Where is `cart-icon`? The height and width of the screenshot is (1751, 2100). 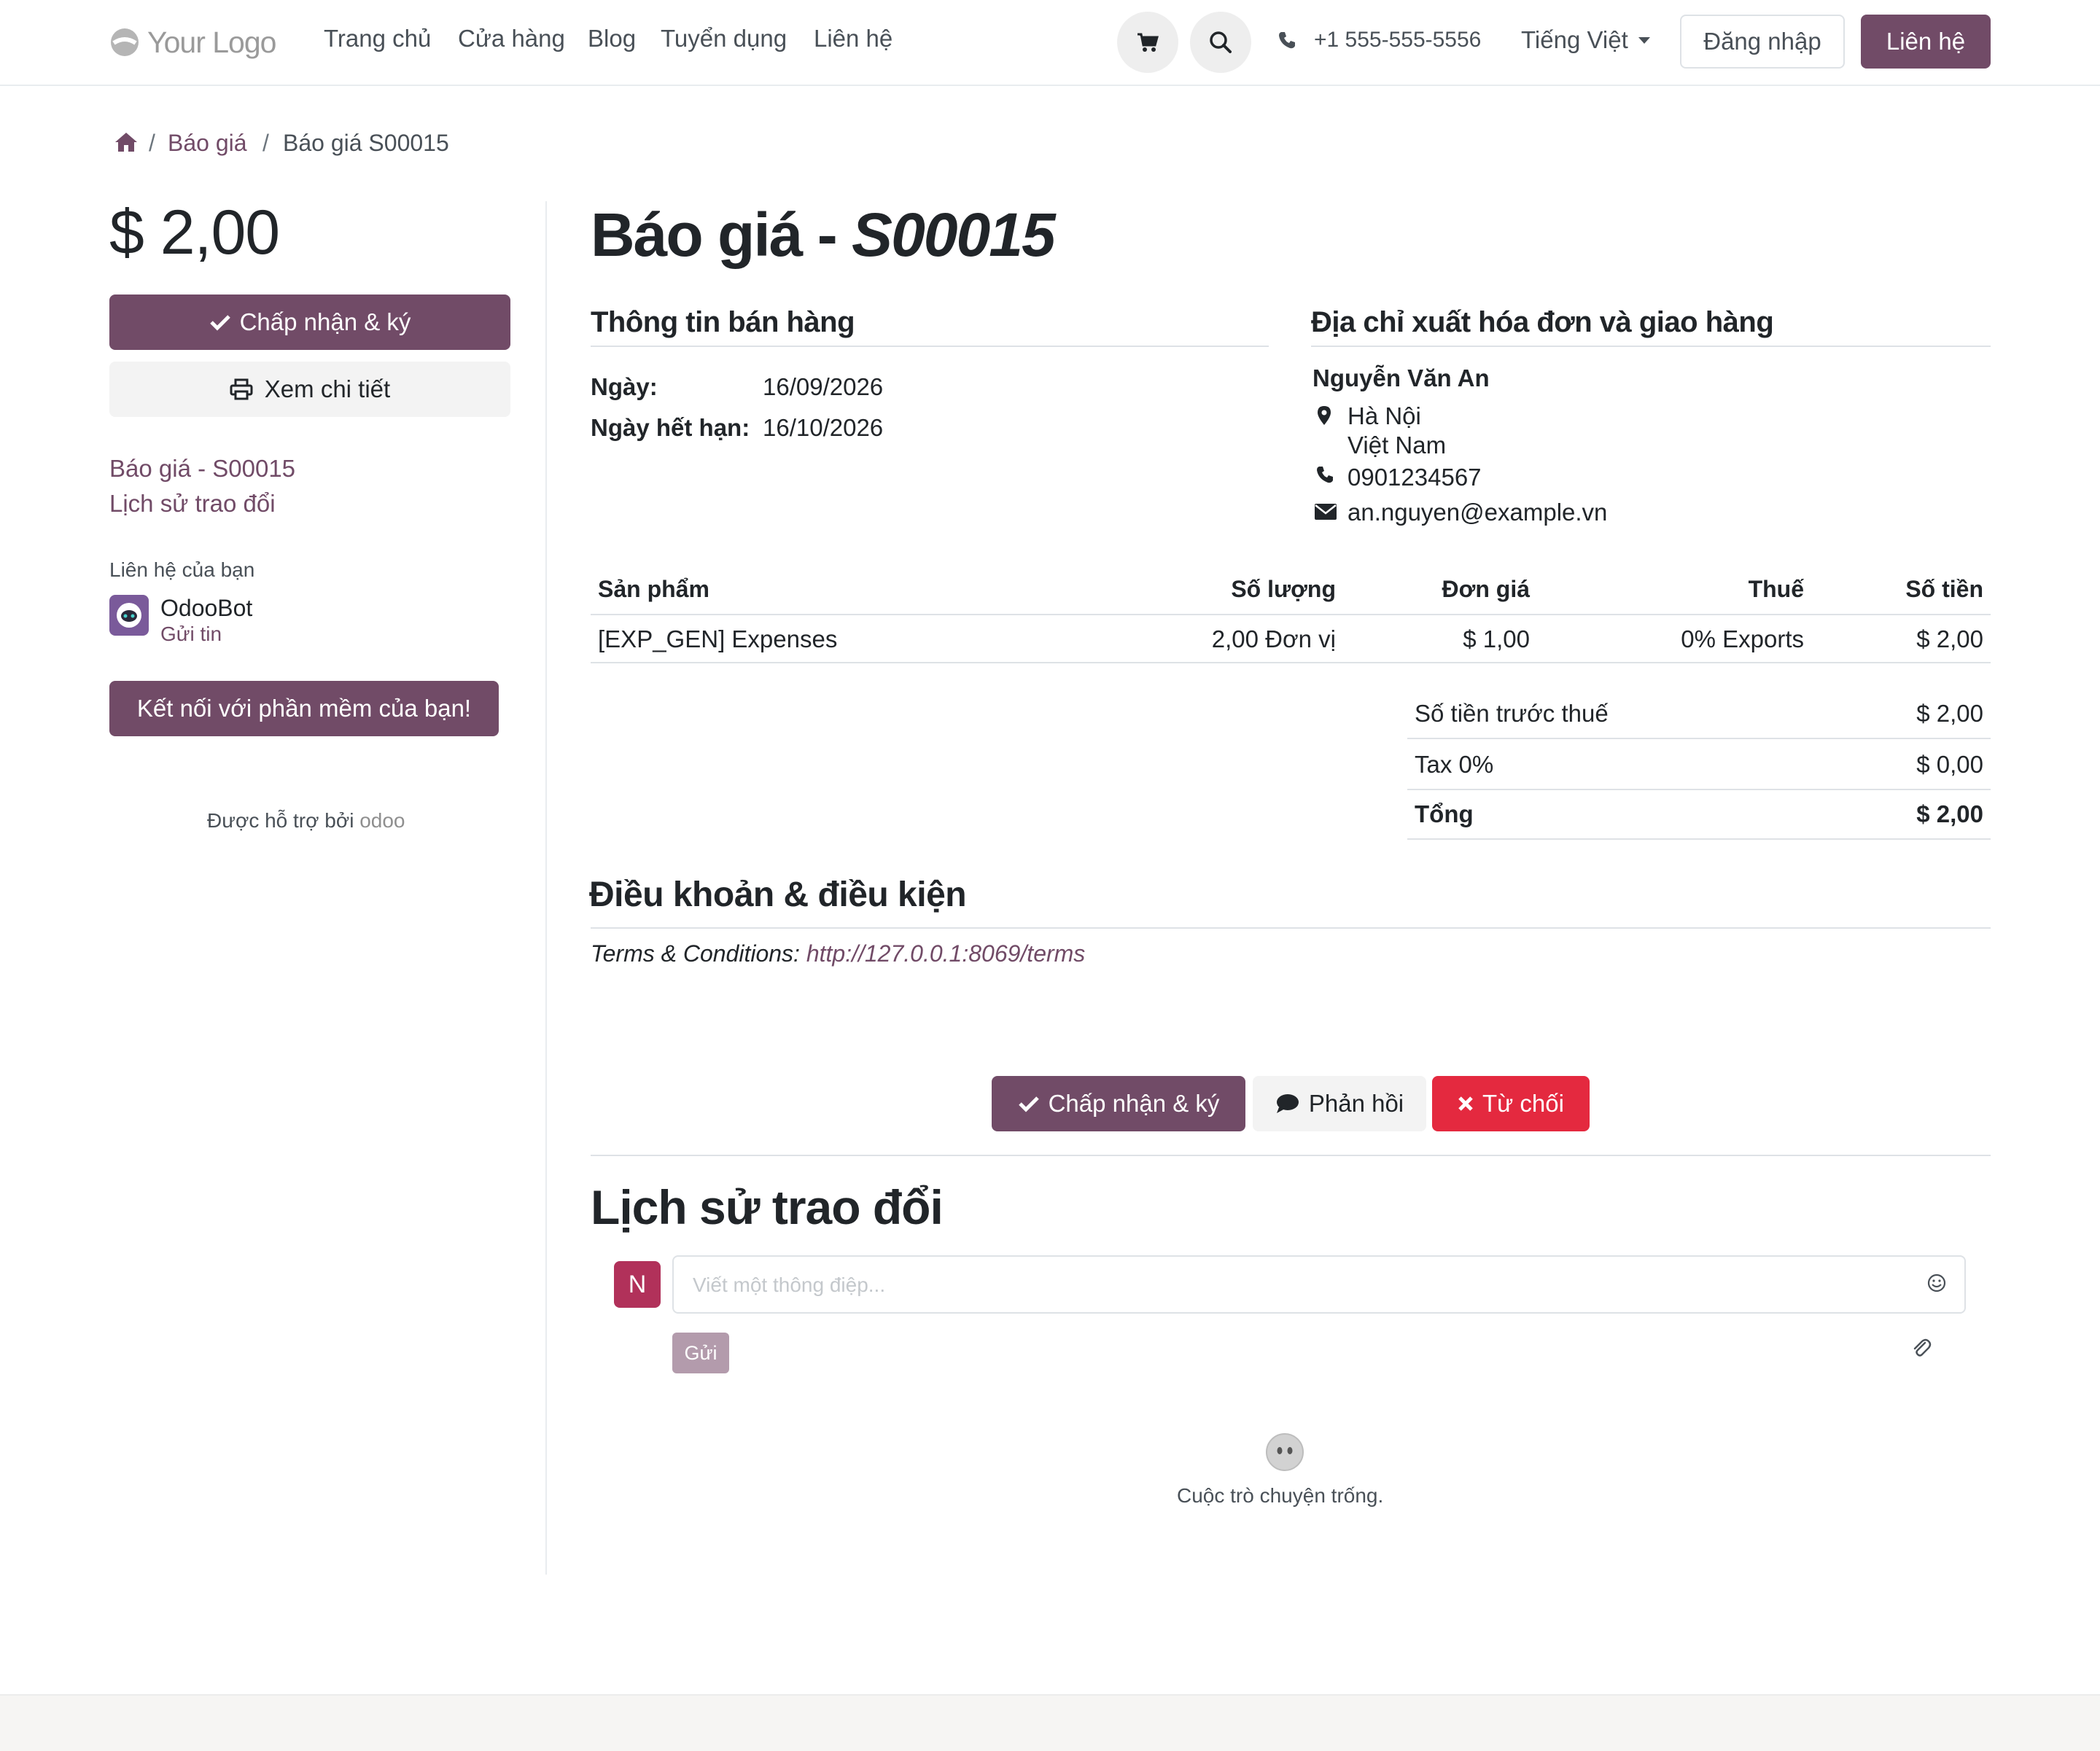 cart-icon is located at coordinates (1148, 42).